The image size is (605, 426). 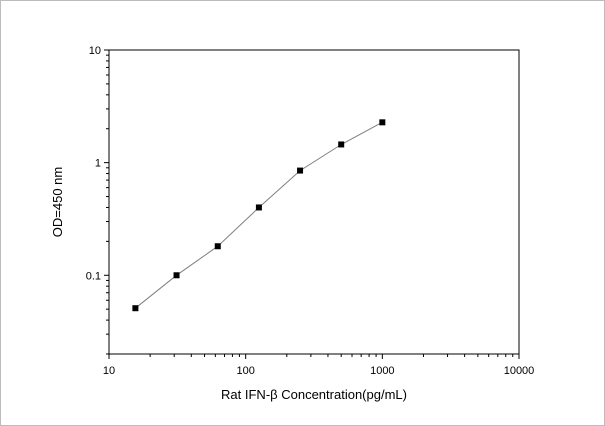 I want to click on y-tick-label: 1, so click(x=98, y=164).